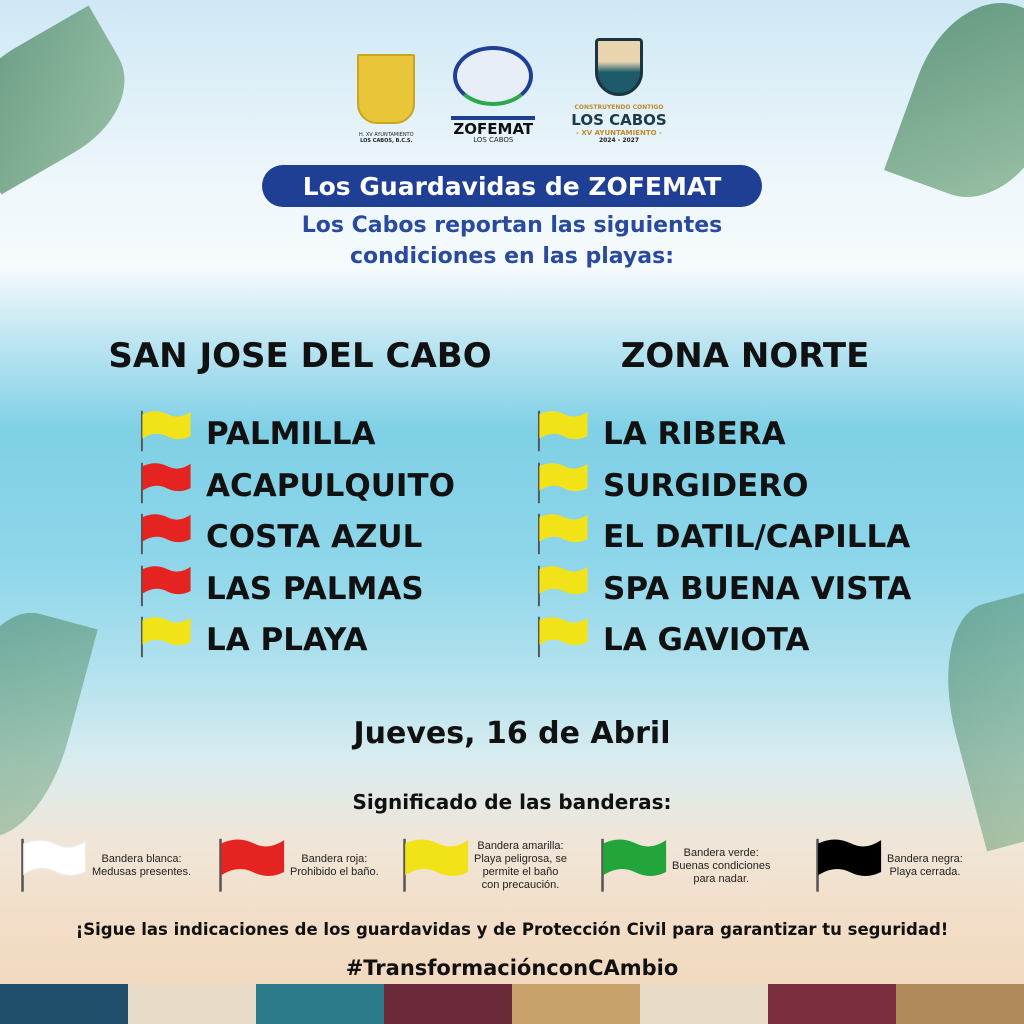 The image size is (1024, 1024). I want to click on logo-text: ZOFEMAT, so click(493, 129).